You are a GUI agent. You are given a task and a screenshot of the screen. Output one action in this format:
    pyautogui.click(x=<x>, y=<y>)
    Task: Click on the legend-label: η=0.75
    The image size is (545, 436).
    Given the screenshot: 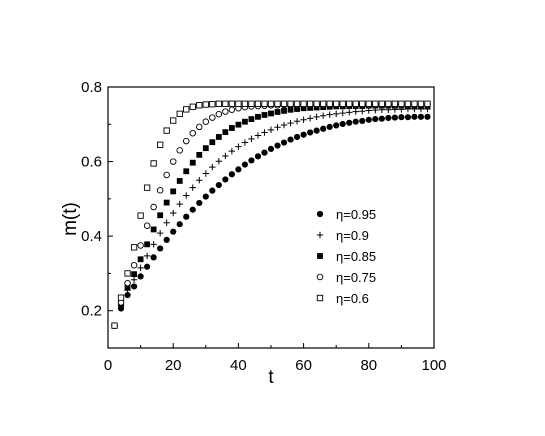 What is the action you would take?
    pyautogui.click(x=356, y=277)
    